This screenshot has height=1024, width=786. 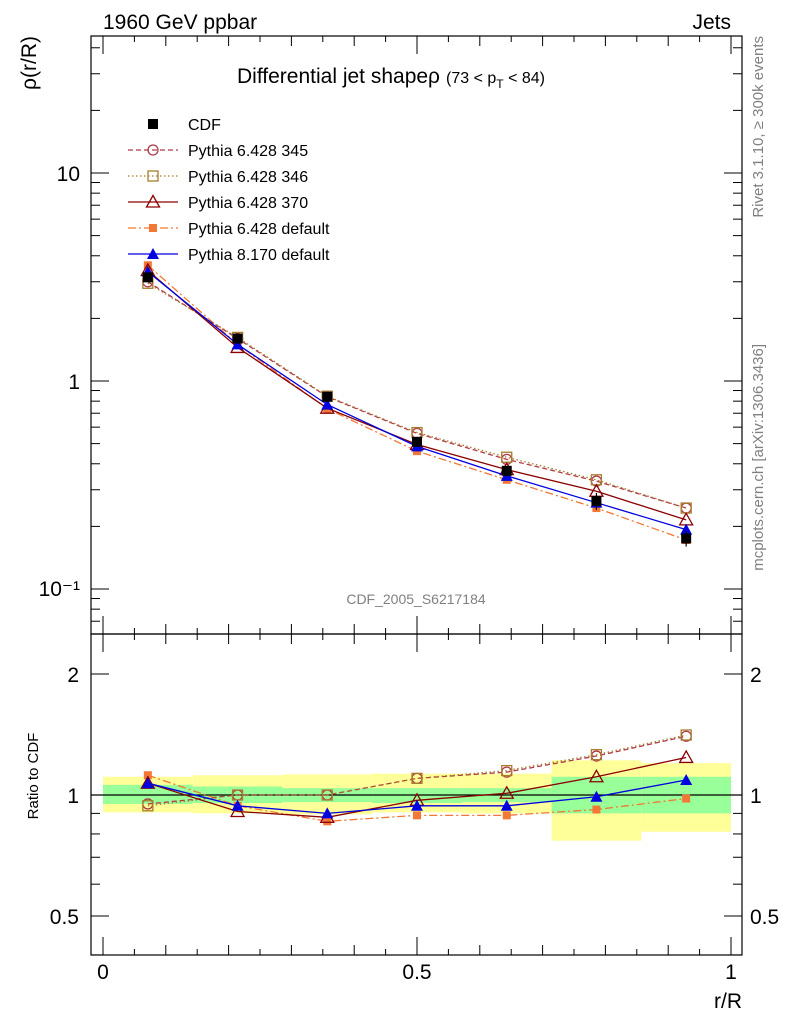 What do you see at coordinates (184, 125) in the screenshot?
I see `legend-entry: CDF` at bounding box center [184, 125].